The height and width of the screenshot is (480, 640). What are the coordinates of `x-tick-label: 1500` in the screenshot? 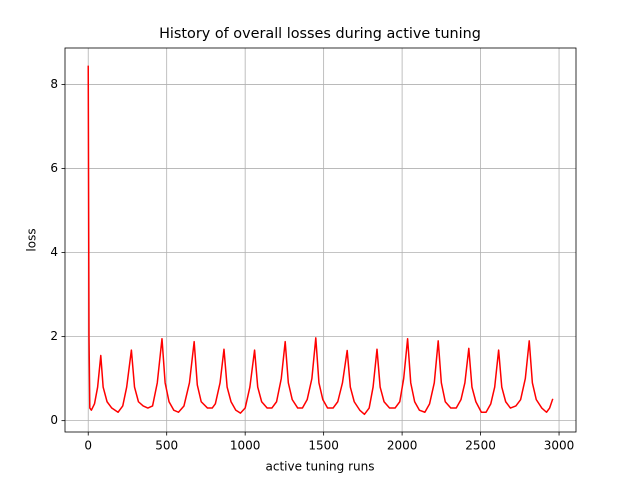 It's located at (323, 446).